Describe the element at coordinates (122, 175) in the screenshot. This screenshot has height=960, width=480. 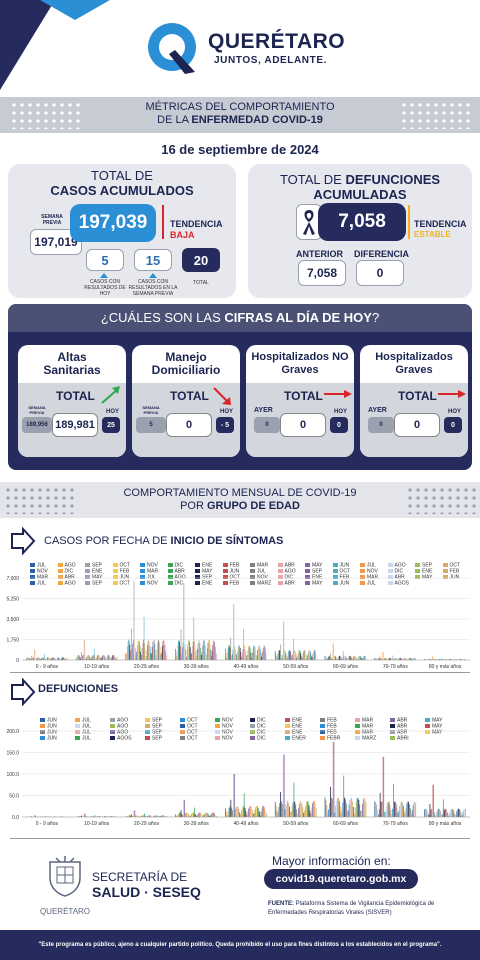
I see `cases-title1: TOTAL DE` at that location.